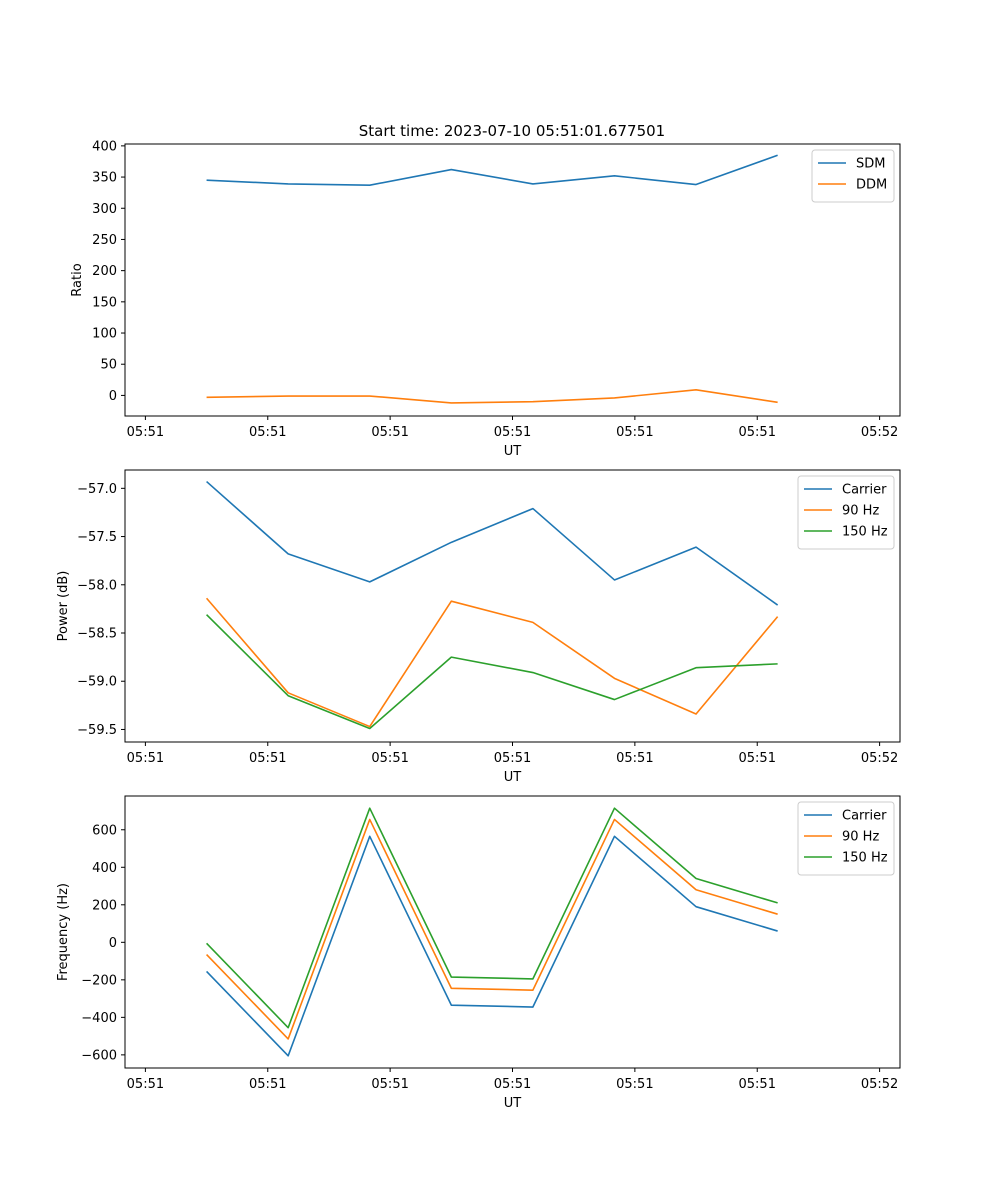 This screenshot has width=1000, height=1200. What do you see at coordinates (99, 980) in the screenshot?
I see `y-tick-label: −200` at bounding box center [99, 980].